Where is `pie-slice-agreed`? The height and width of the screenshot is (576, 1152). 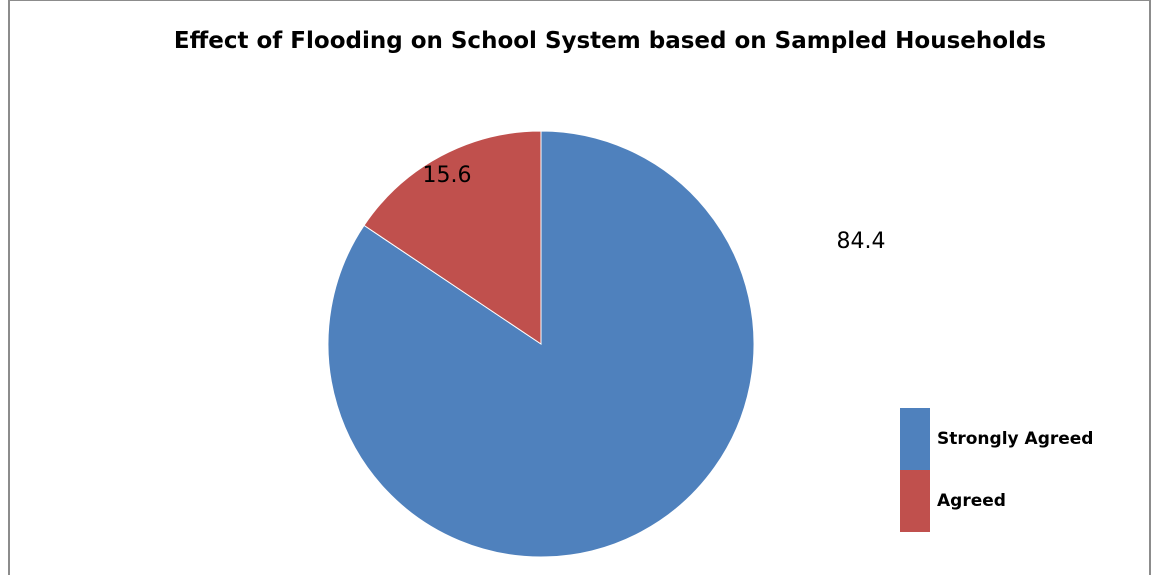 pie-slice-agreed is located at coordinates (452, 237).